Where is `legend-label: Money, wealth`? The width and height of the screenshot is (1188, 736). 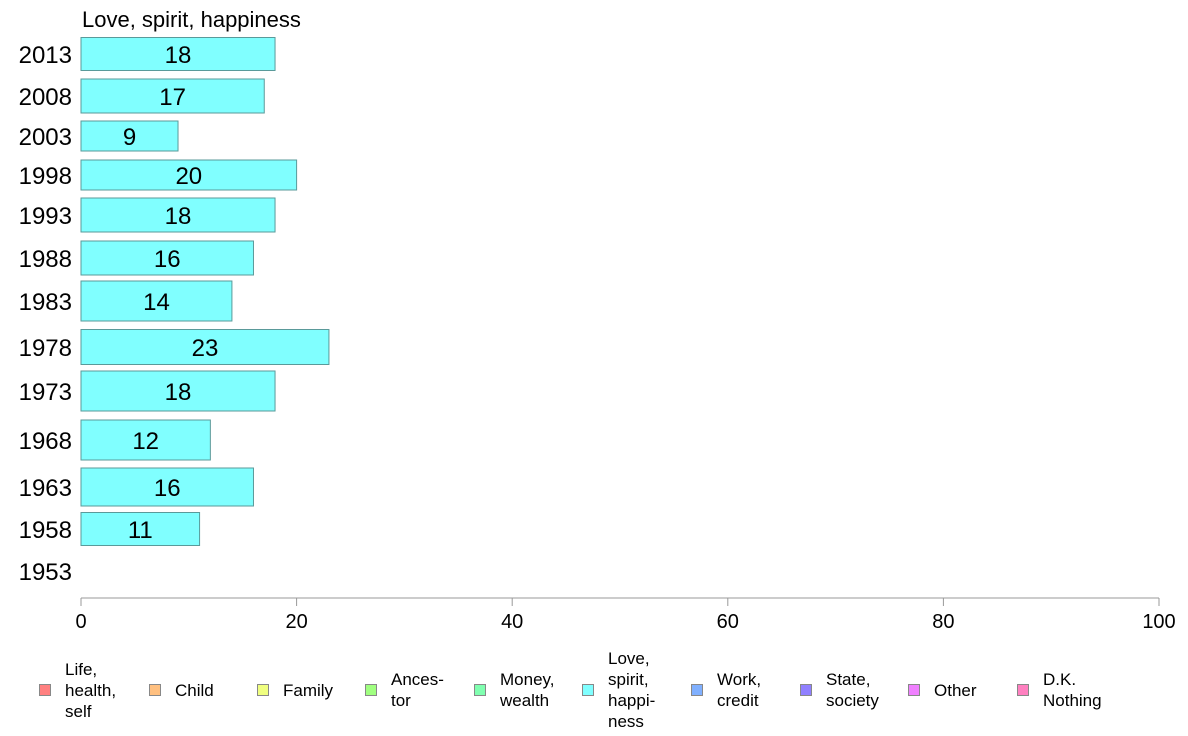
legend-label: Money, wealth is located at coordinates (527, 690).